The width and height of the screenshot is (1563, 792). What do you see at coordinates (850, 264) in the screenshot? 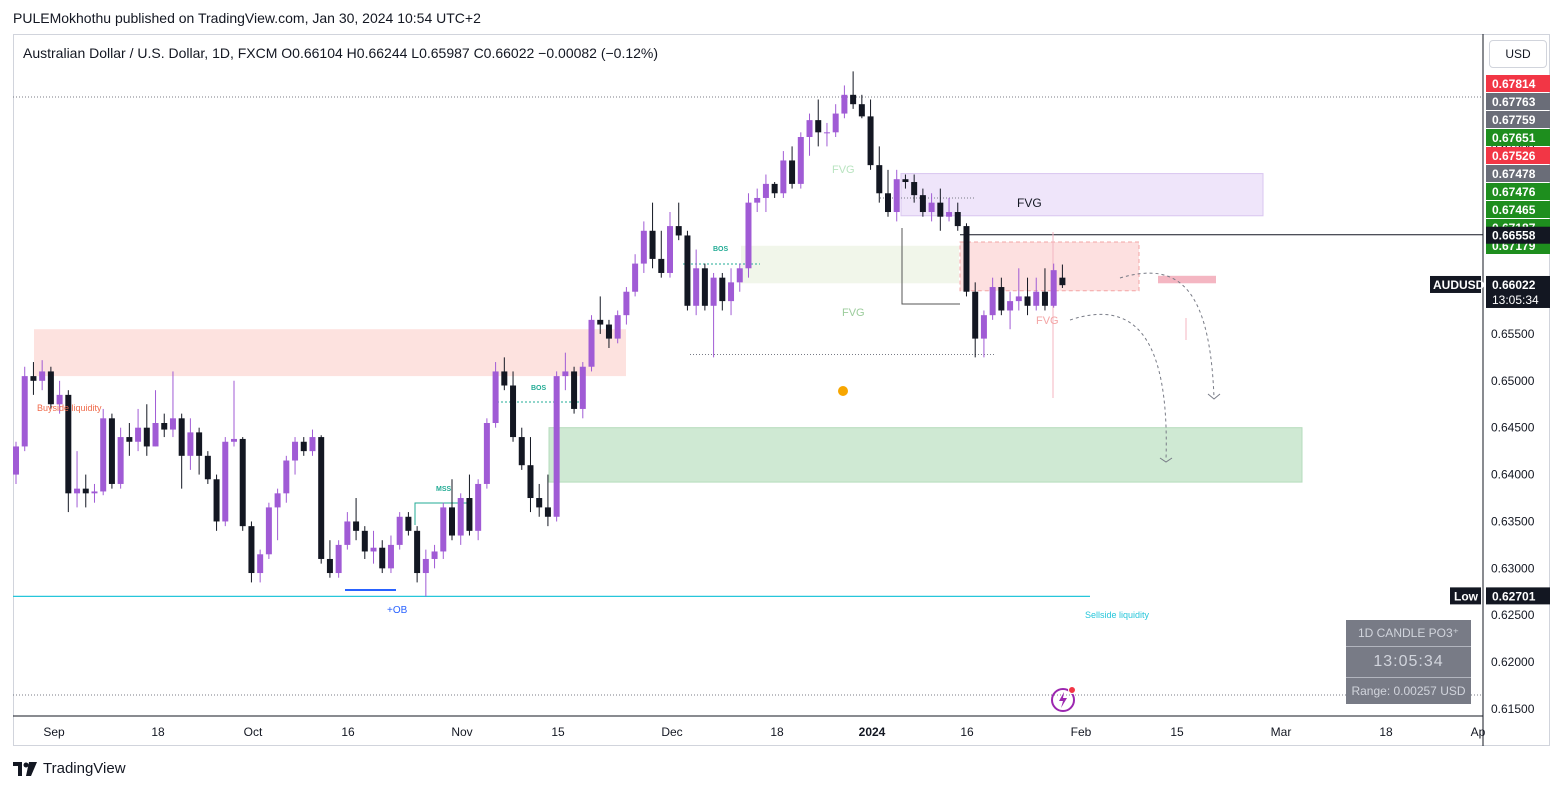
I see `fvg-mid-zone` at bounding box center [850, 264].